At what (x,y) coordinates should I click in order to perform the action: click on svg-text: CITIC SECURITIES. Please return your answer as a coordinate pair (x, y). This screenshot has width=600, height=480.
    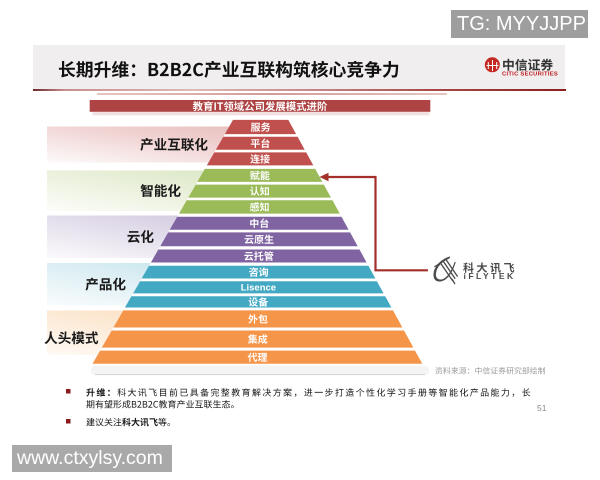
    Looking at the image, I should click on (530, 75).